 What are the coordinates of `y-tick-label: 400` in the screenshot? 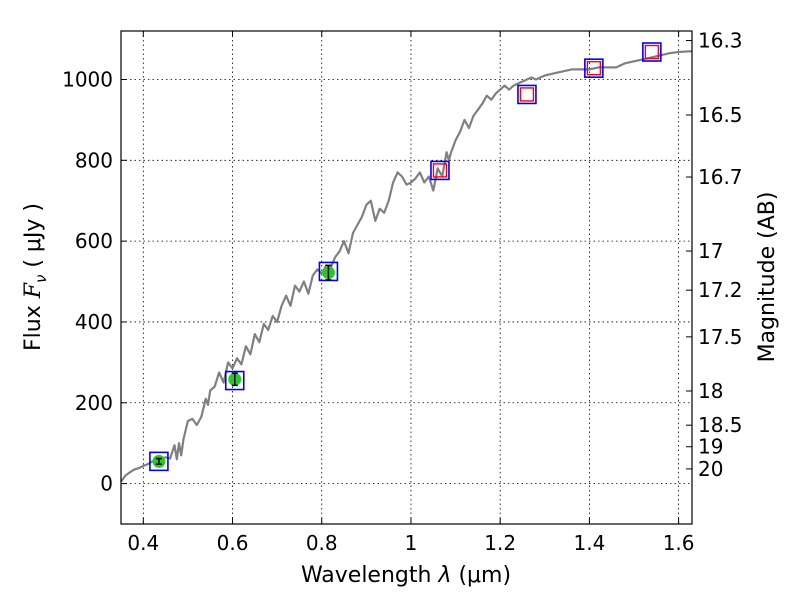 It's located at (94, 322).